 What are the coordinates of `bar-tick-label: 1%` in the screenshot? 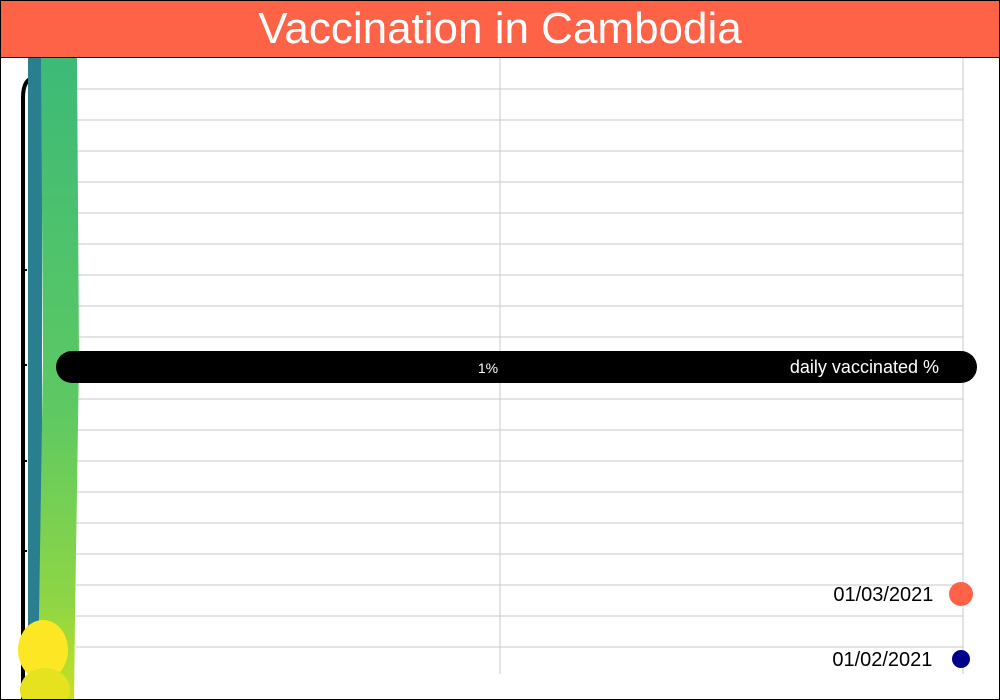 It's located at (488, 368).